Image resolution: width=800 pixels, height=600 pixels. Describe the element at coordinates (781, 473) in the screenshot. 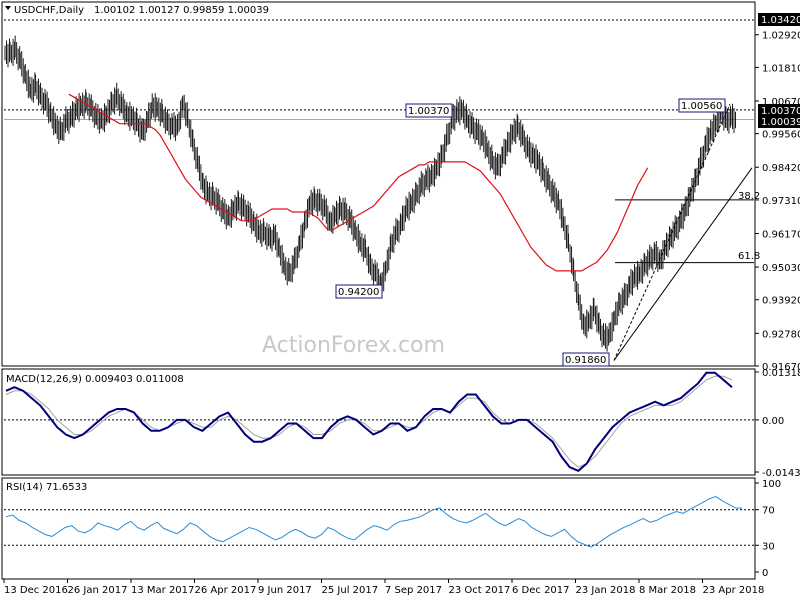

I see `macd-tick-label: -0.014339` at that location.